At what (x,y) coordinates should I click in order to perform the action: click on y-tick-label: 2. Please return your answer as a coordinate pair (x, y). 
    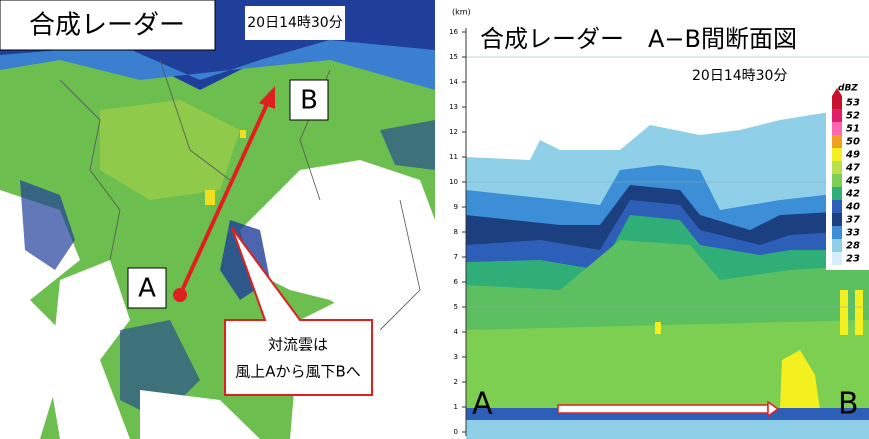
    Looking at the image, I should click on (456, 382).